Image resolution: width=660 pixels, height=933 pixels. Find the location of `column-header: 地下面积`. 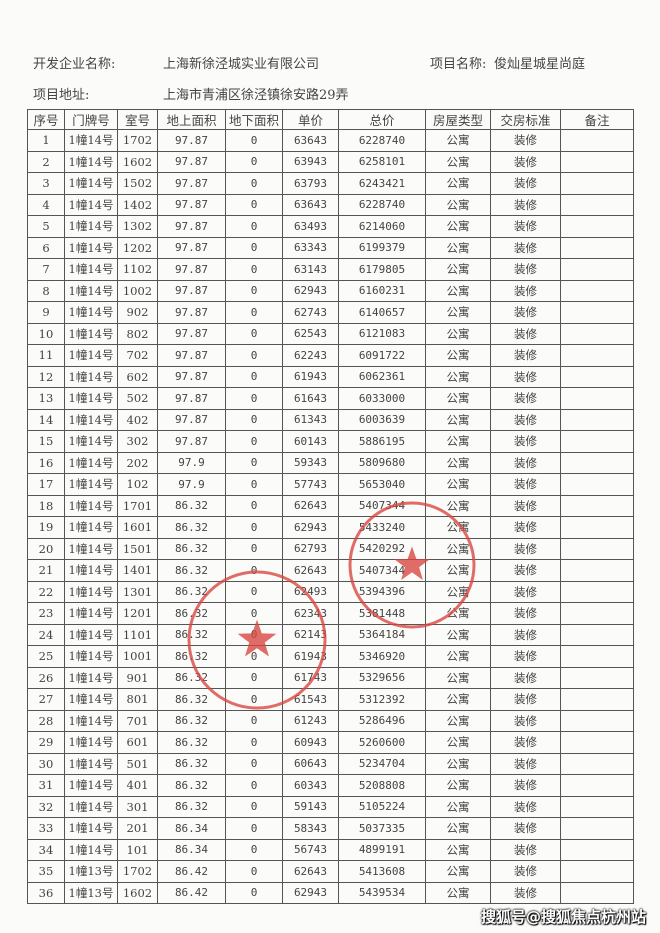

column-header: 地下面积 is located at coordinates (254, 119).